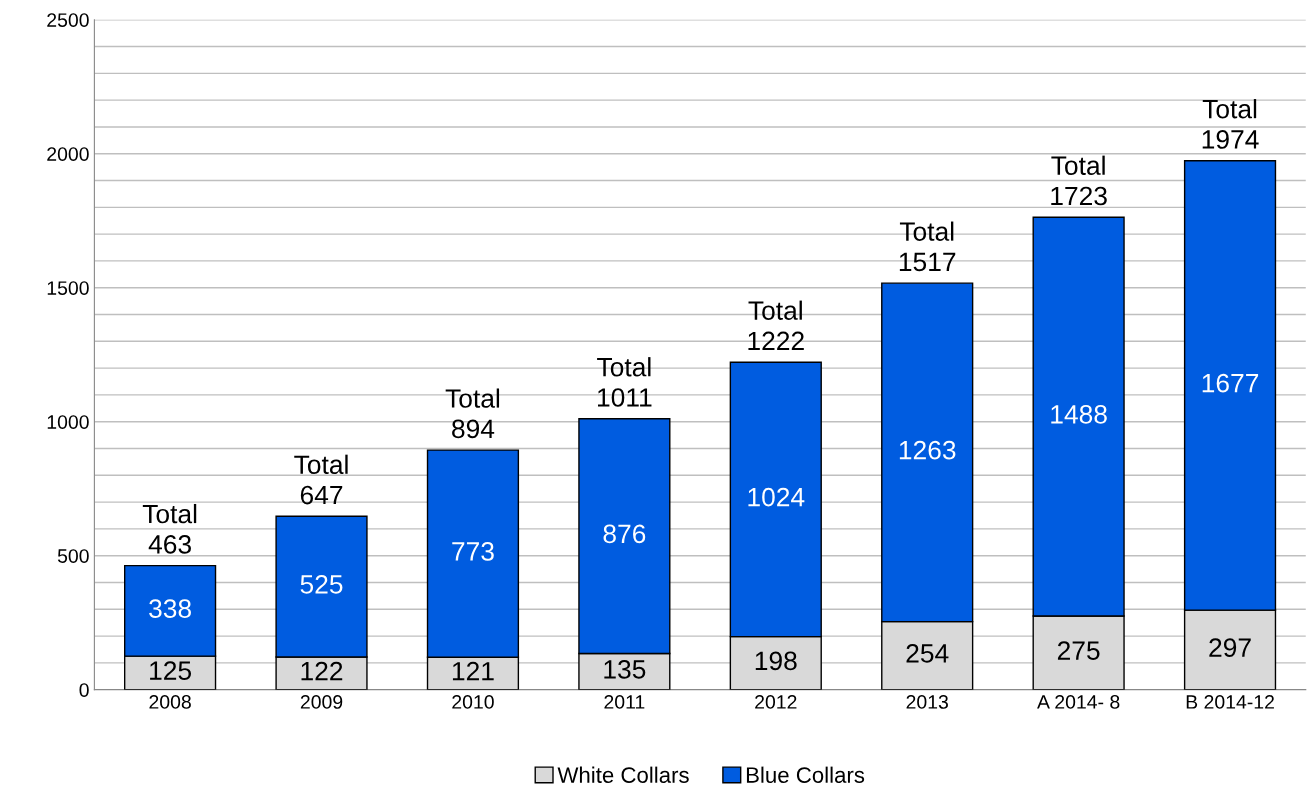 Image resolution: width=1311 pixels, height=790 pixels. I want to click on x-tick-label: 2011, so click(624, 702).